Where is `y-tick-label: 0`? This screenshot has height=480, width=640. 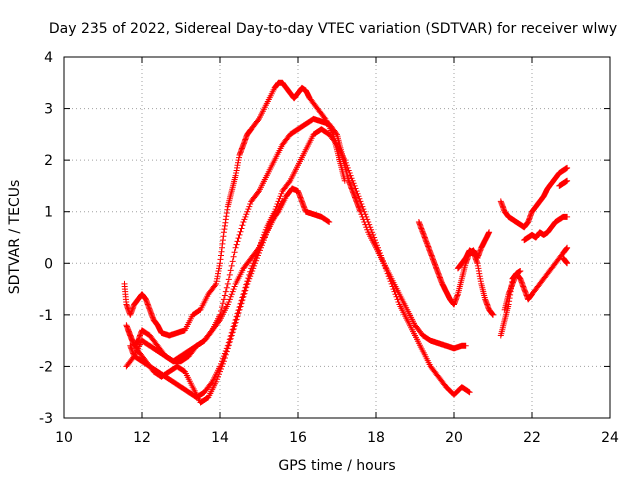 y-tick-label: 0 is located at coordinates (48, 264).